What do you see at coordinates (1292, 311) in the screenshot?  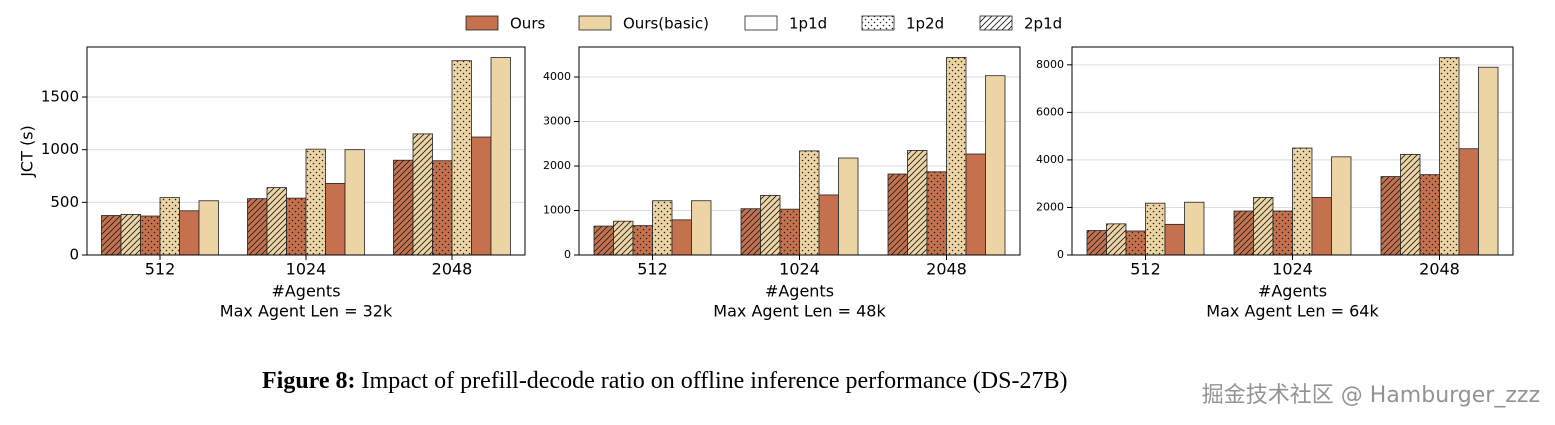 I see `x-axis-sublabel: Max Agent Len = 64k` at bounding box center [1292, 311].